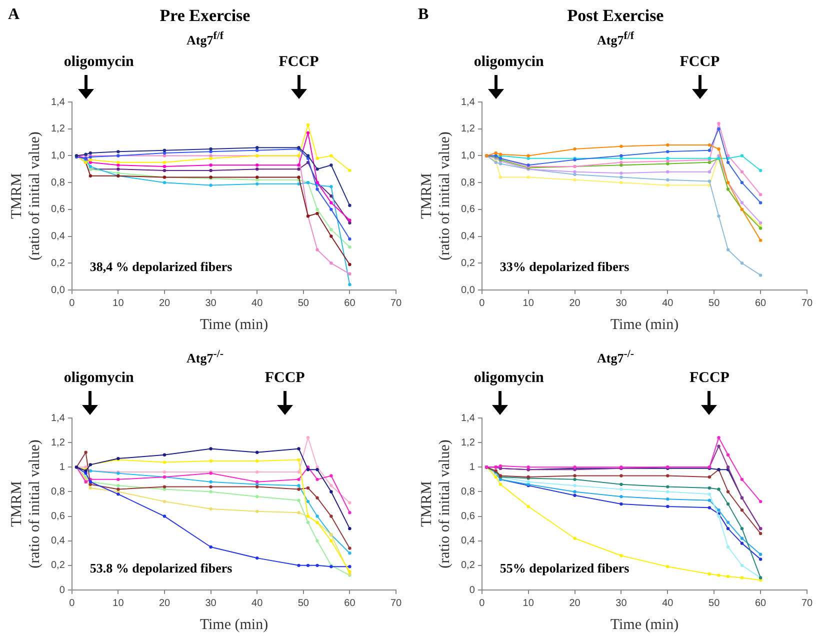 This screenshot has width=821, height=640. I want to click on chart-title: Post Exercise, so click(615, 15).